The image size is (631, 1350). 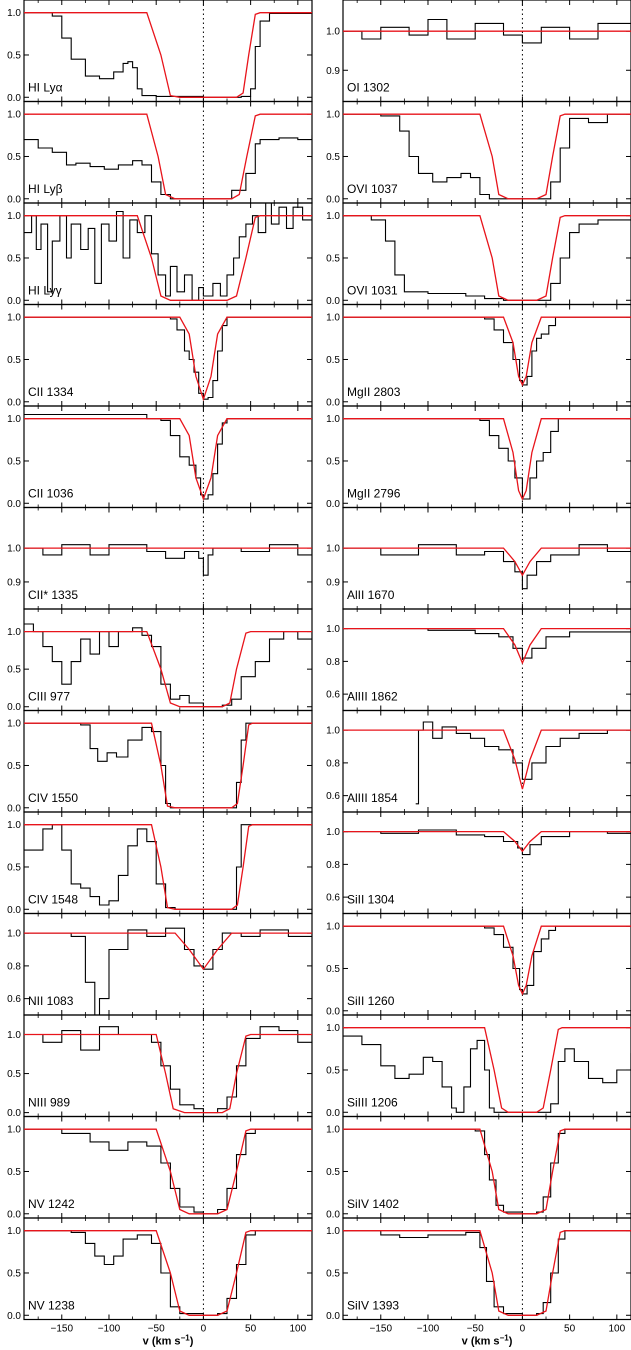 I want to click on x-axis-title-left: v (km s−1), so click(x=168, y=1341).